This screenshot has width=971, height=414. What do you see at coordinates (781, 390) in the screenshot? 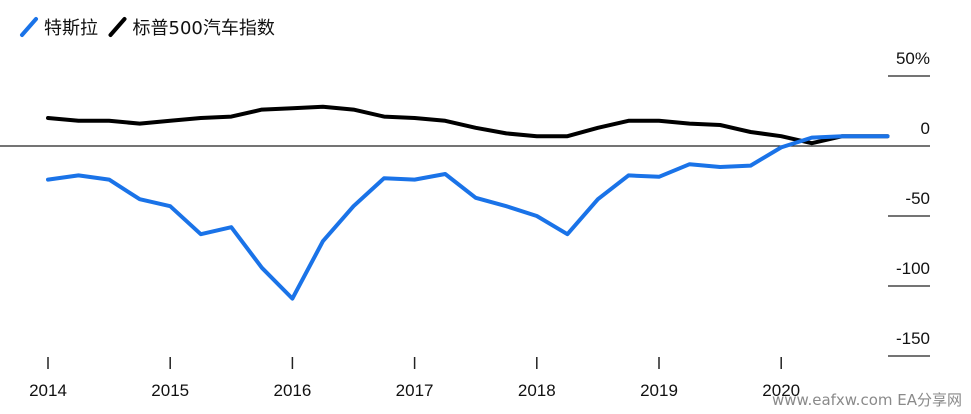
I see `x-tick-label: 2020` at bounding box center [781, 390].